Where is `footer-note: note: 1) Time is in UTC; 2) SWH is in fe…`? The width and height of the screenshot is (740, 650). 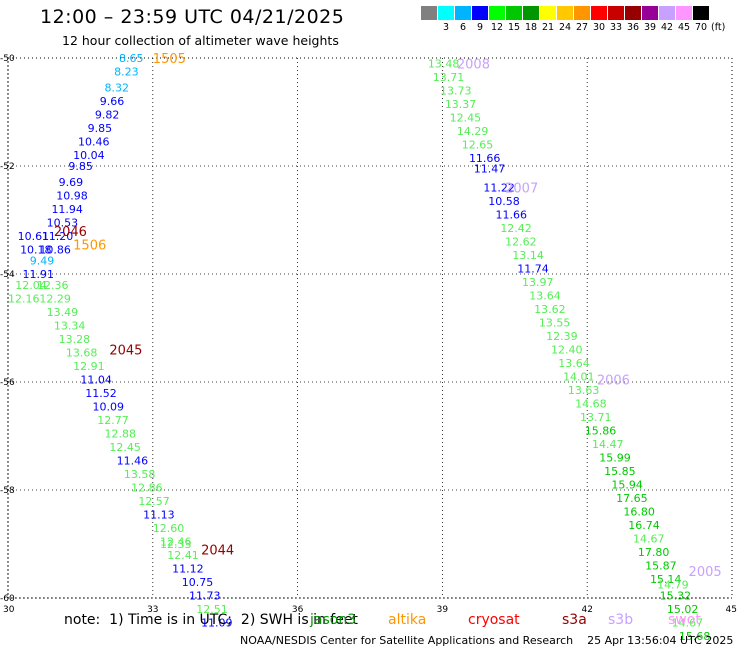 footer-note: note: 1) Time is in UTC; 2) SWH is in fe… is located at coordinates (211, 620).